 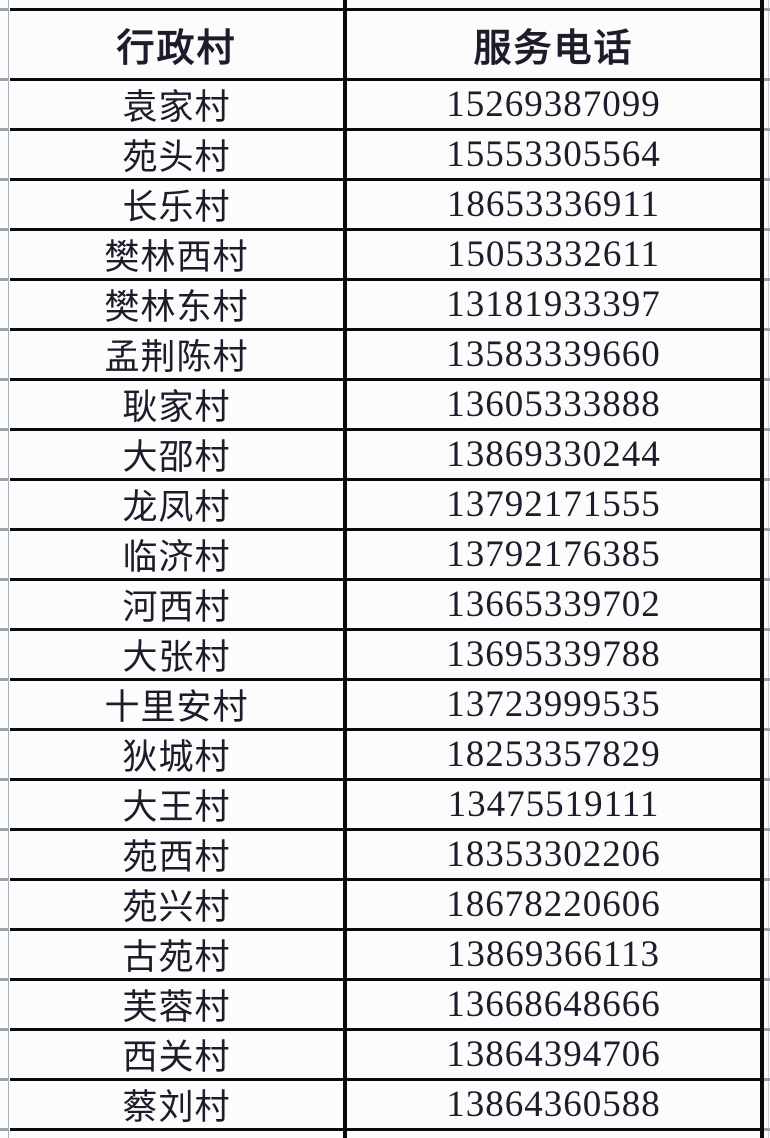 I want to click on village-name-cell: 临济村, so click(x=178, y=554).